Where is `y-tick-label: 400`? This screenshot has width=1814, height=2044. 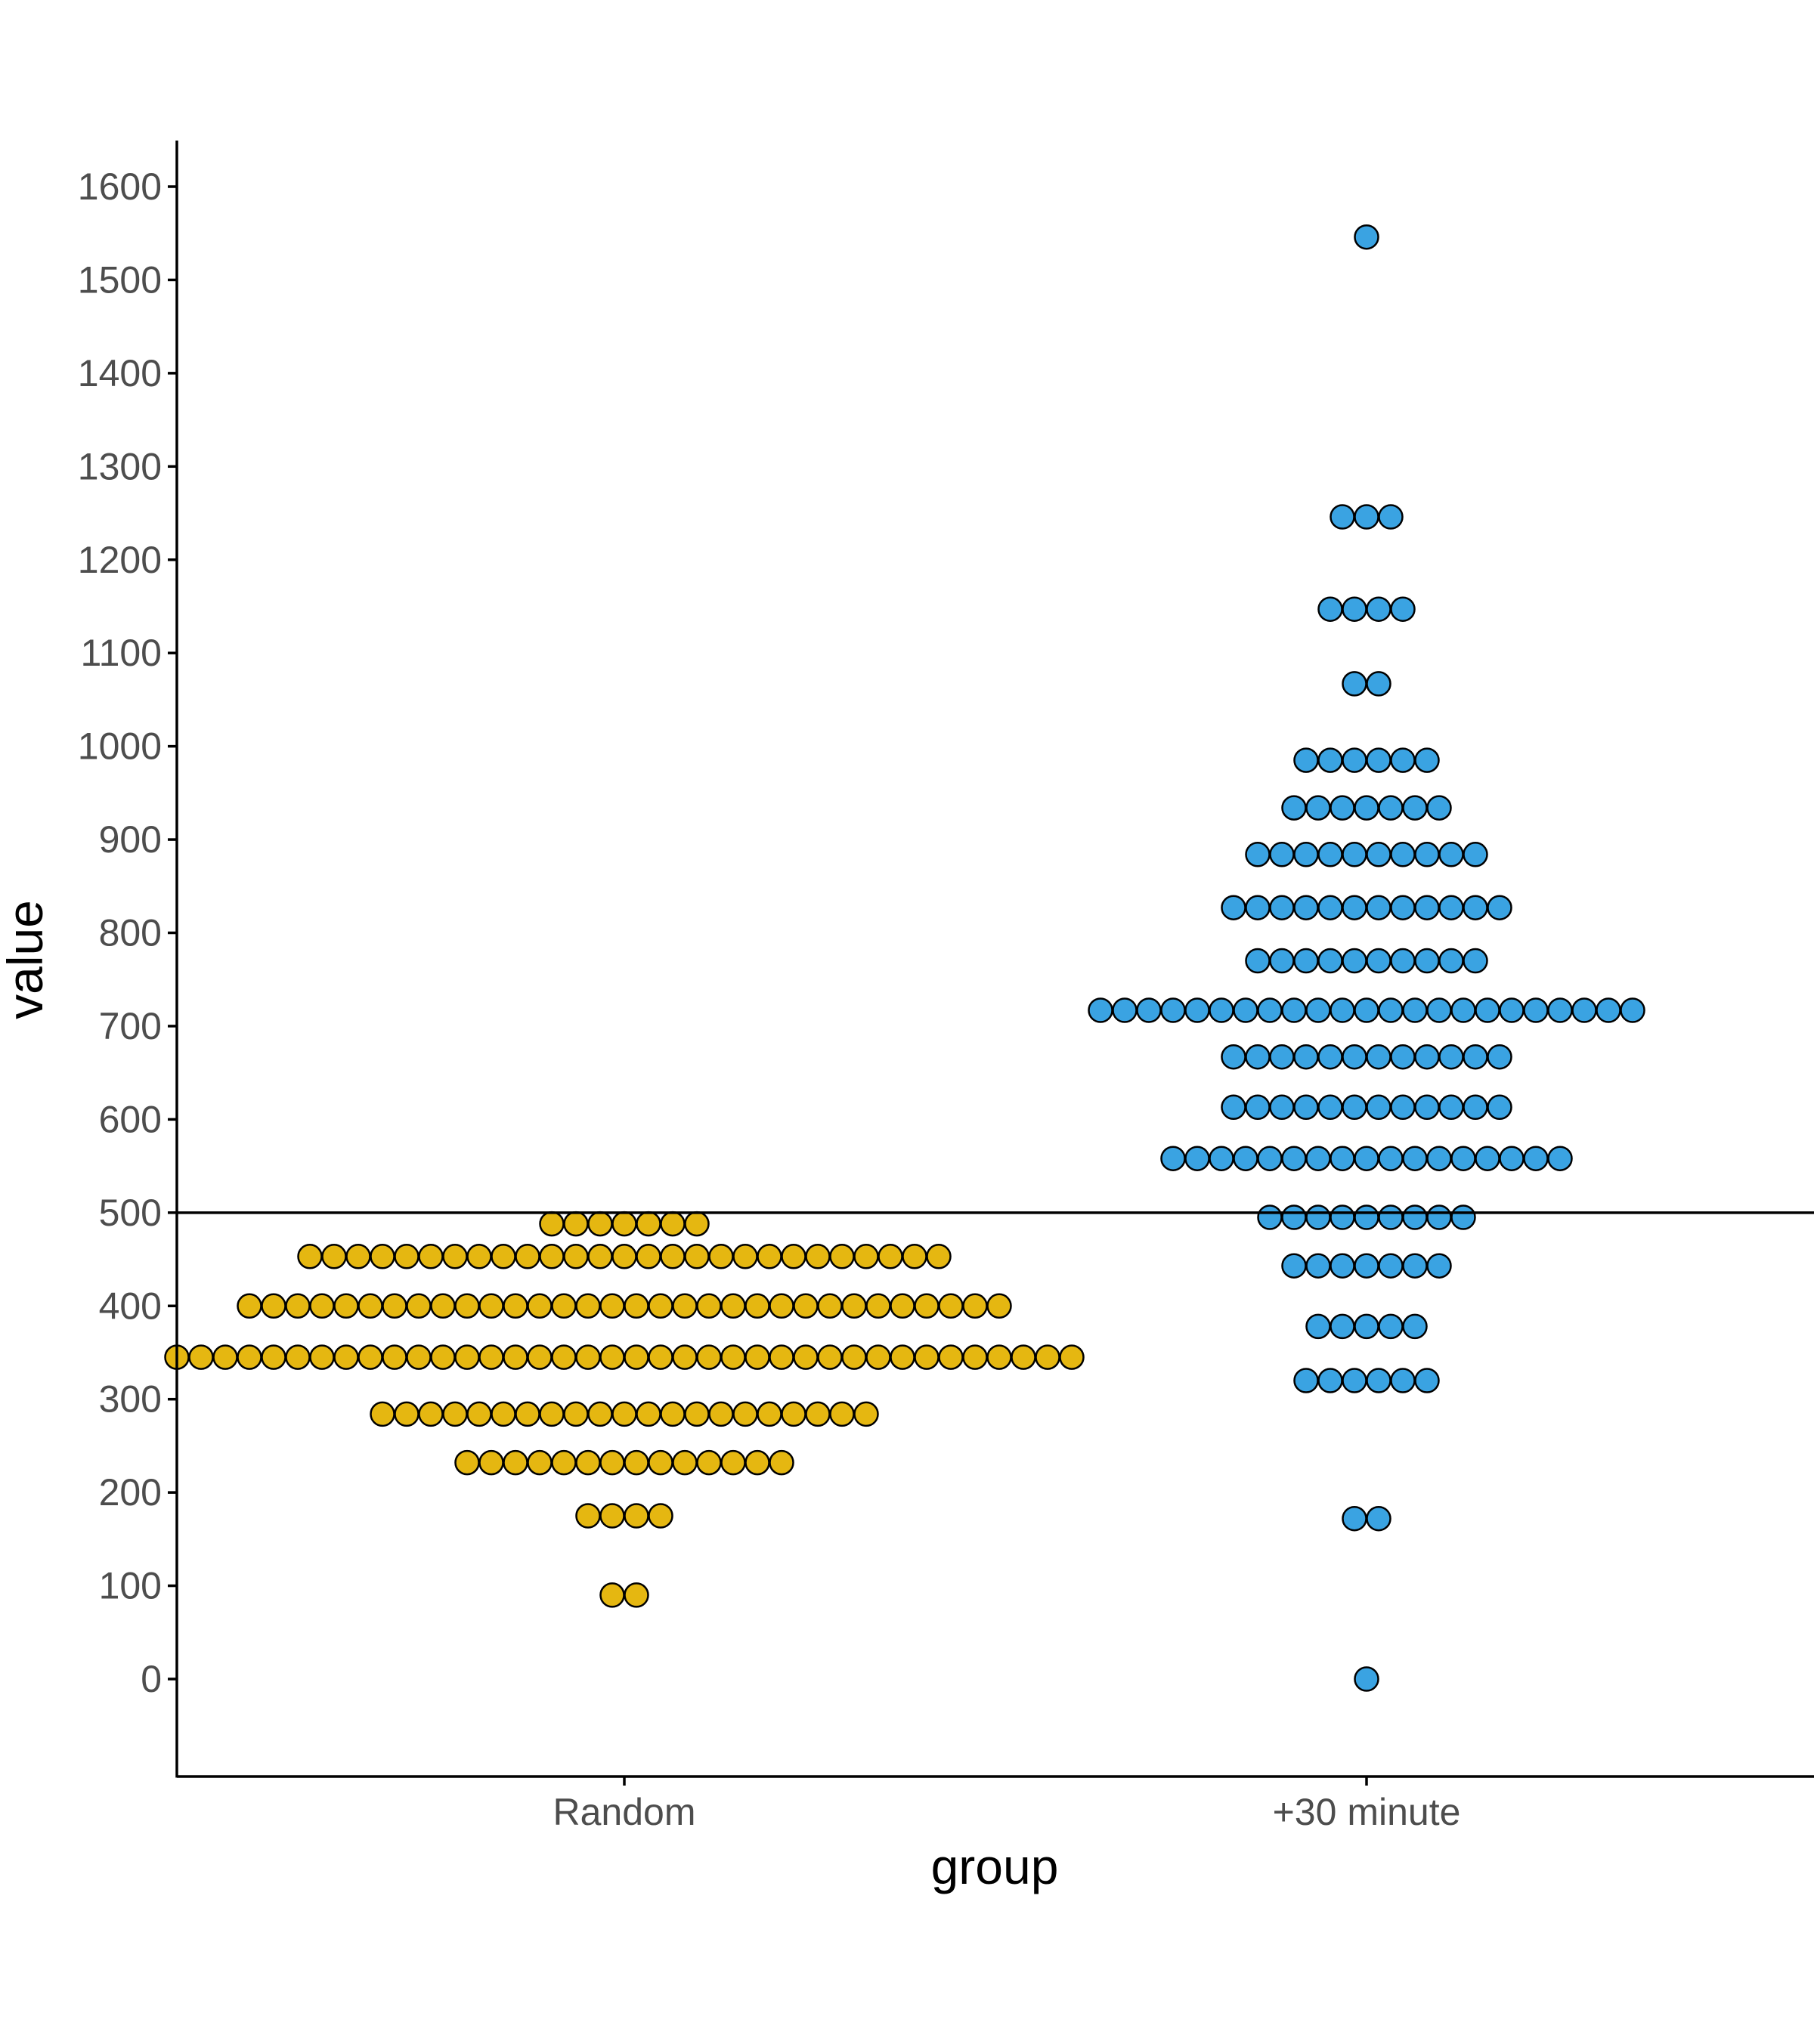
y-tick-label: 400 is located at coordinates (130, 1306).